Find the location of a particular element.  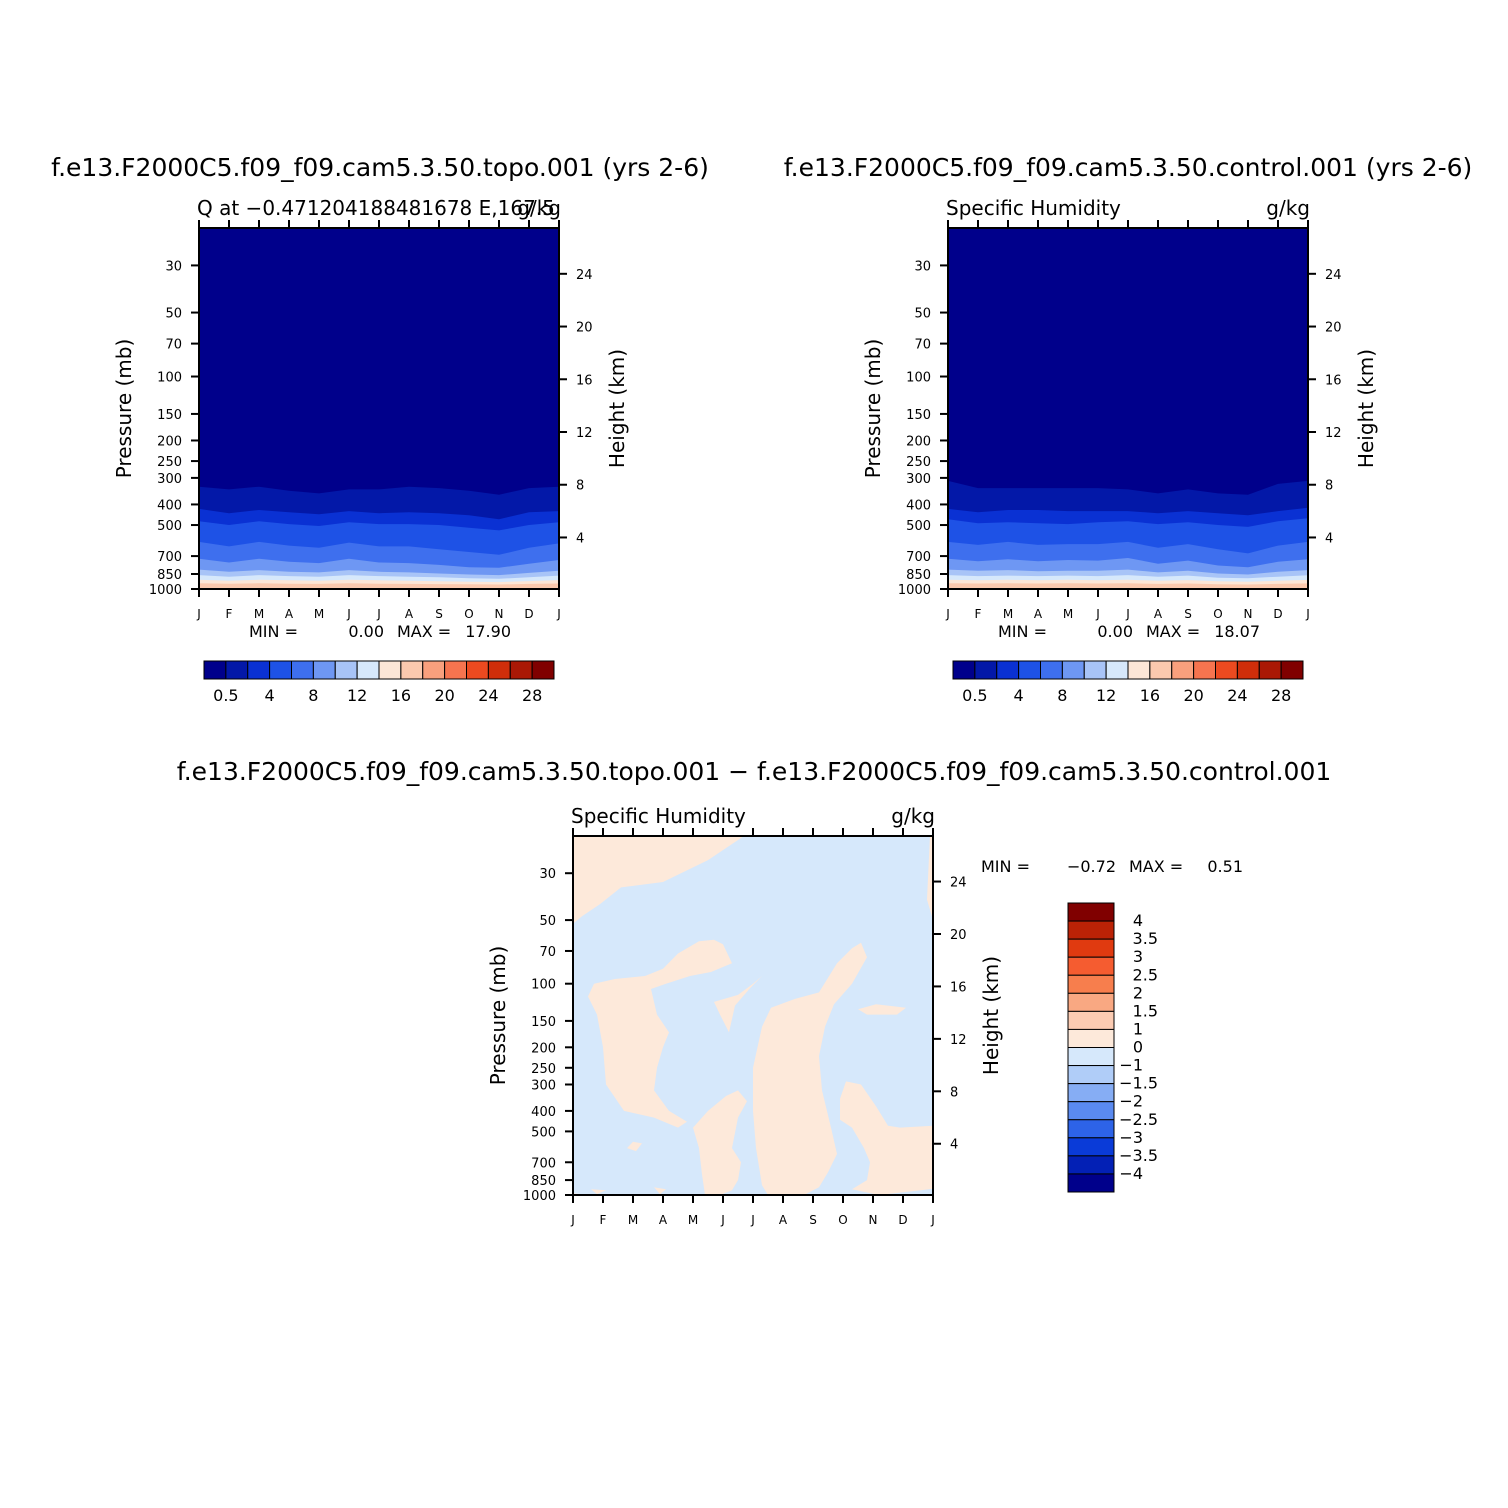

y-tick-label: 200 is located at coordinates (543, 1048).